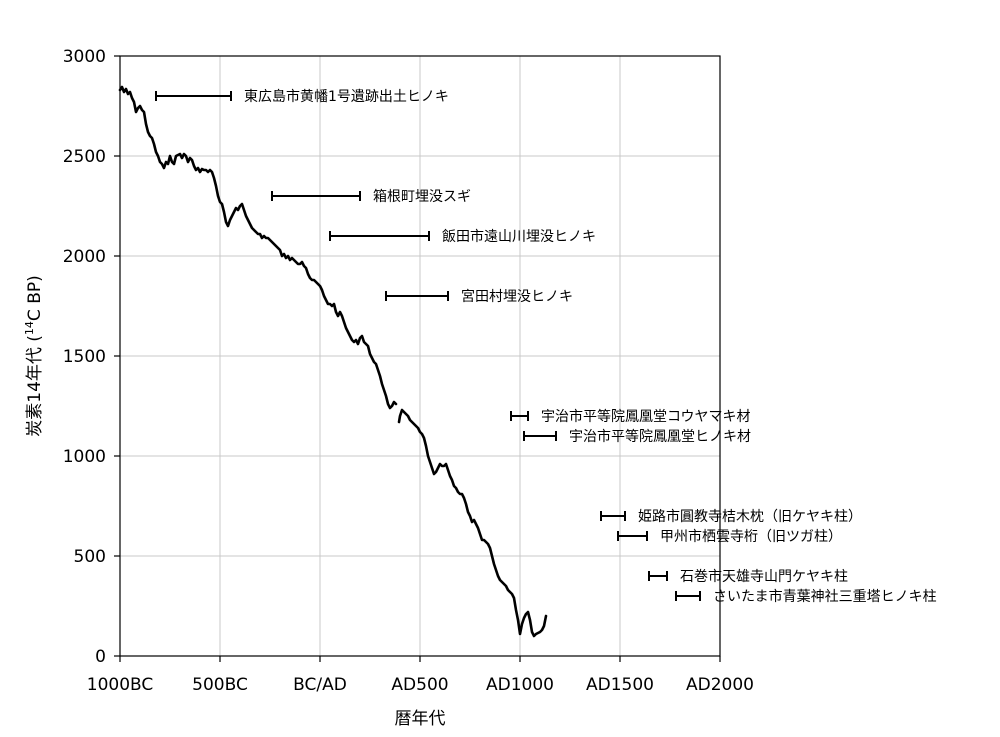  Describe the element at coordinates (346, 96) in the screenshot. I see `range-label: 東広島市黄幡1号遺跡出土ヒノキ` at that location.